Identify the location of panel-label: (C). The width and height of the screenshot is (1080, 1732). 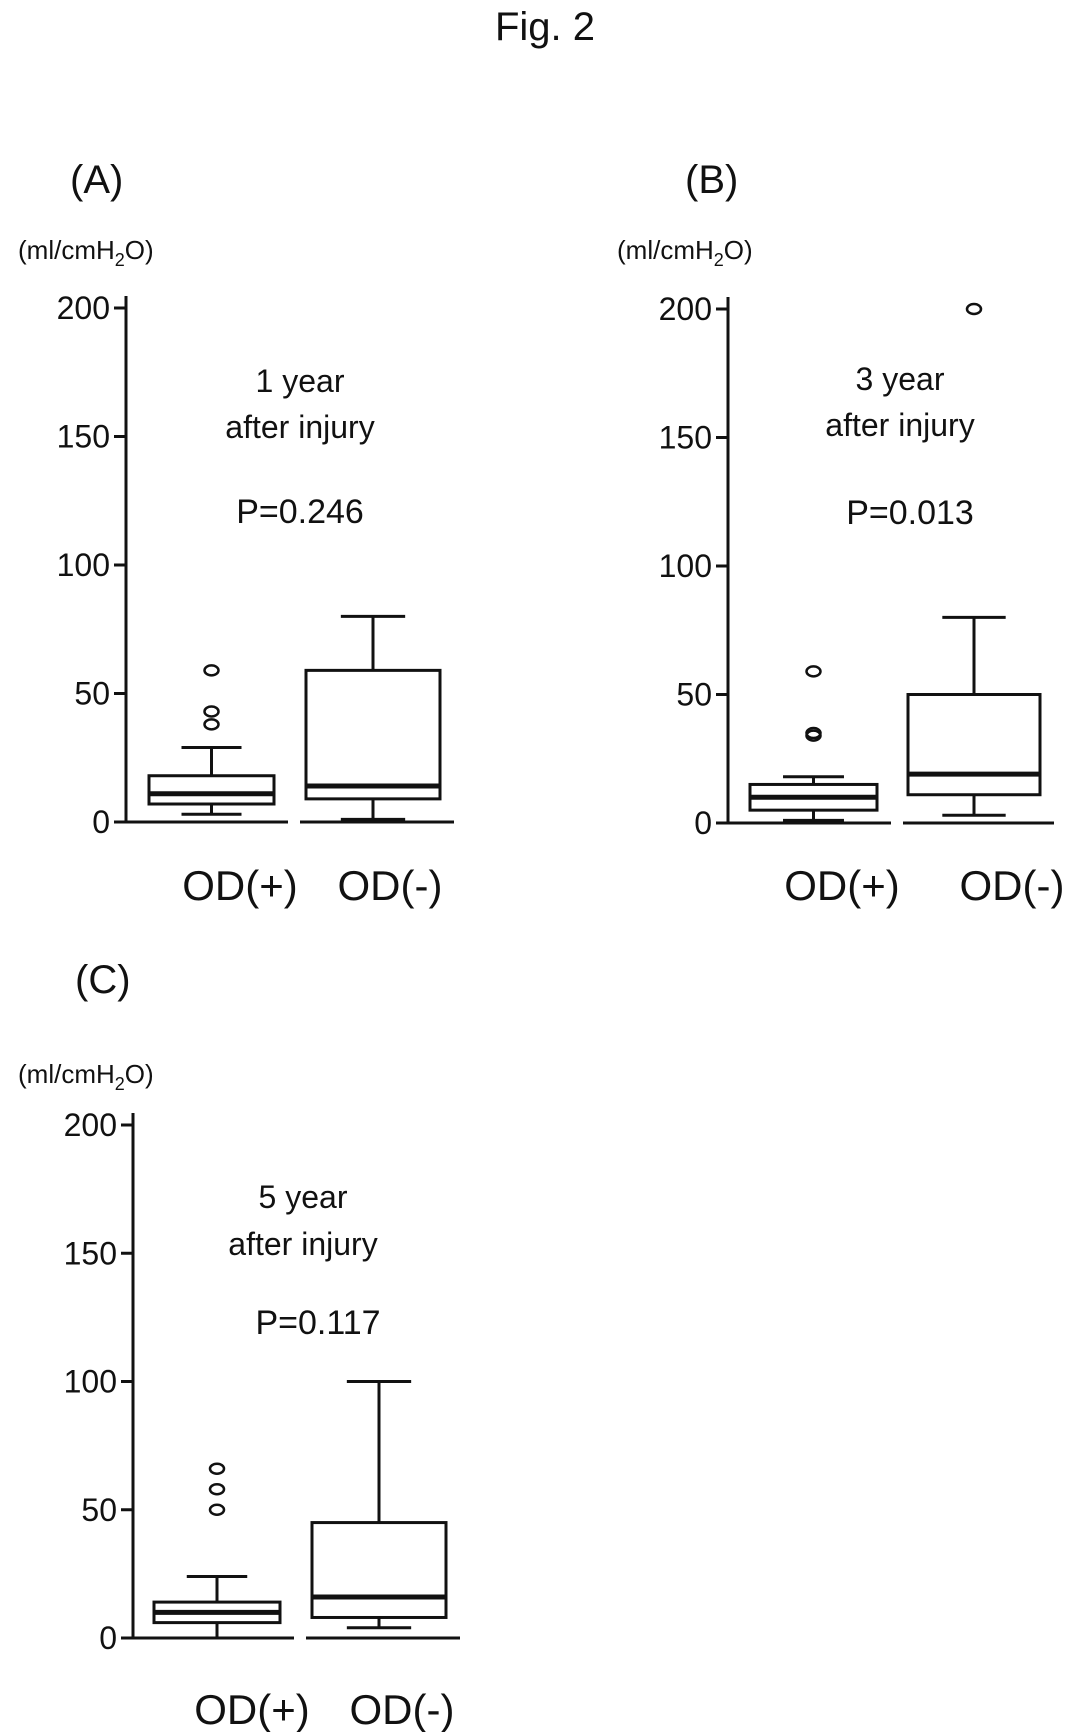
(103, 980).